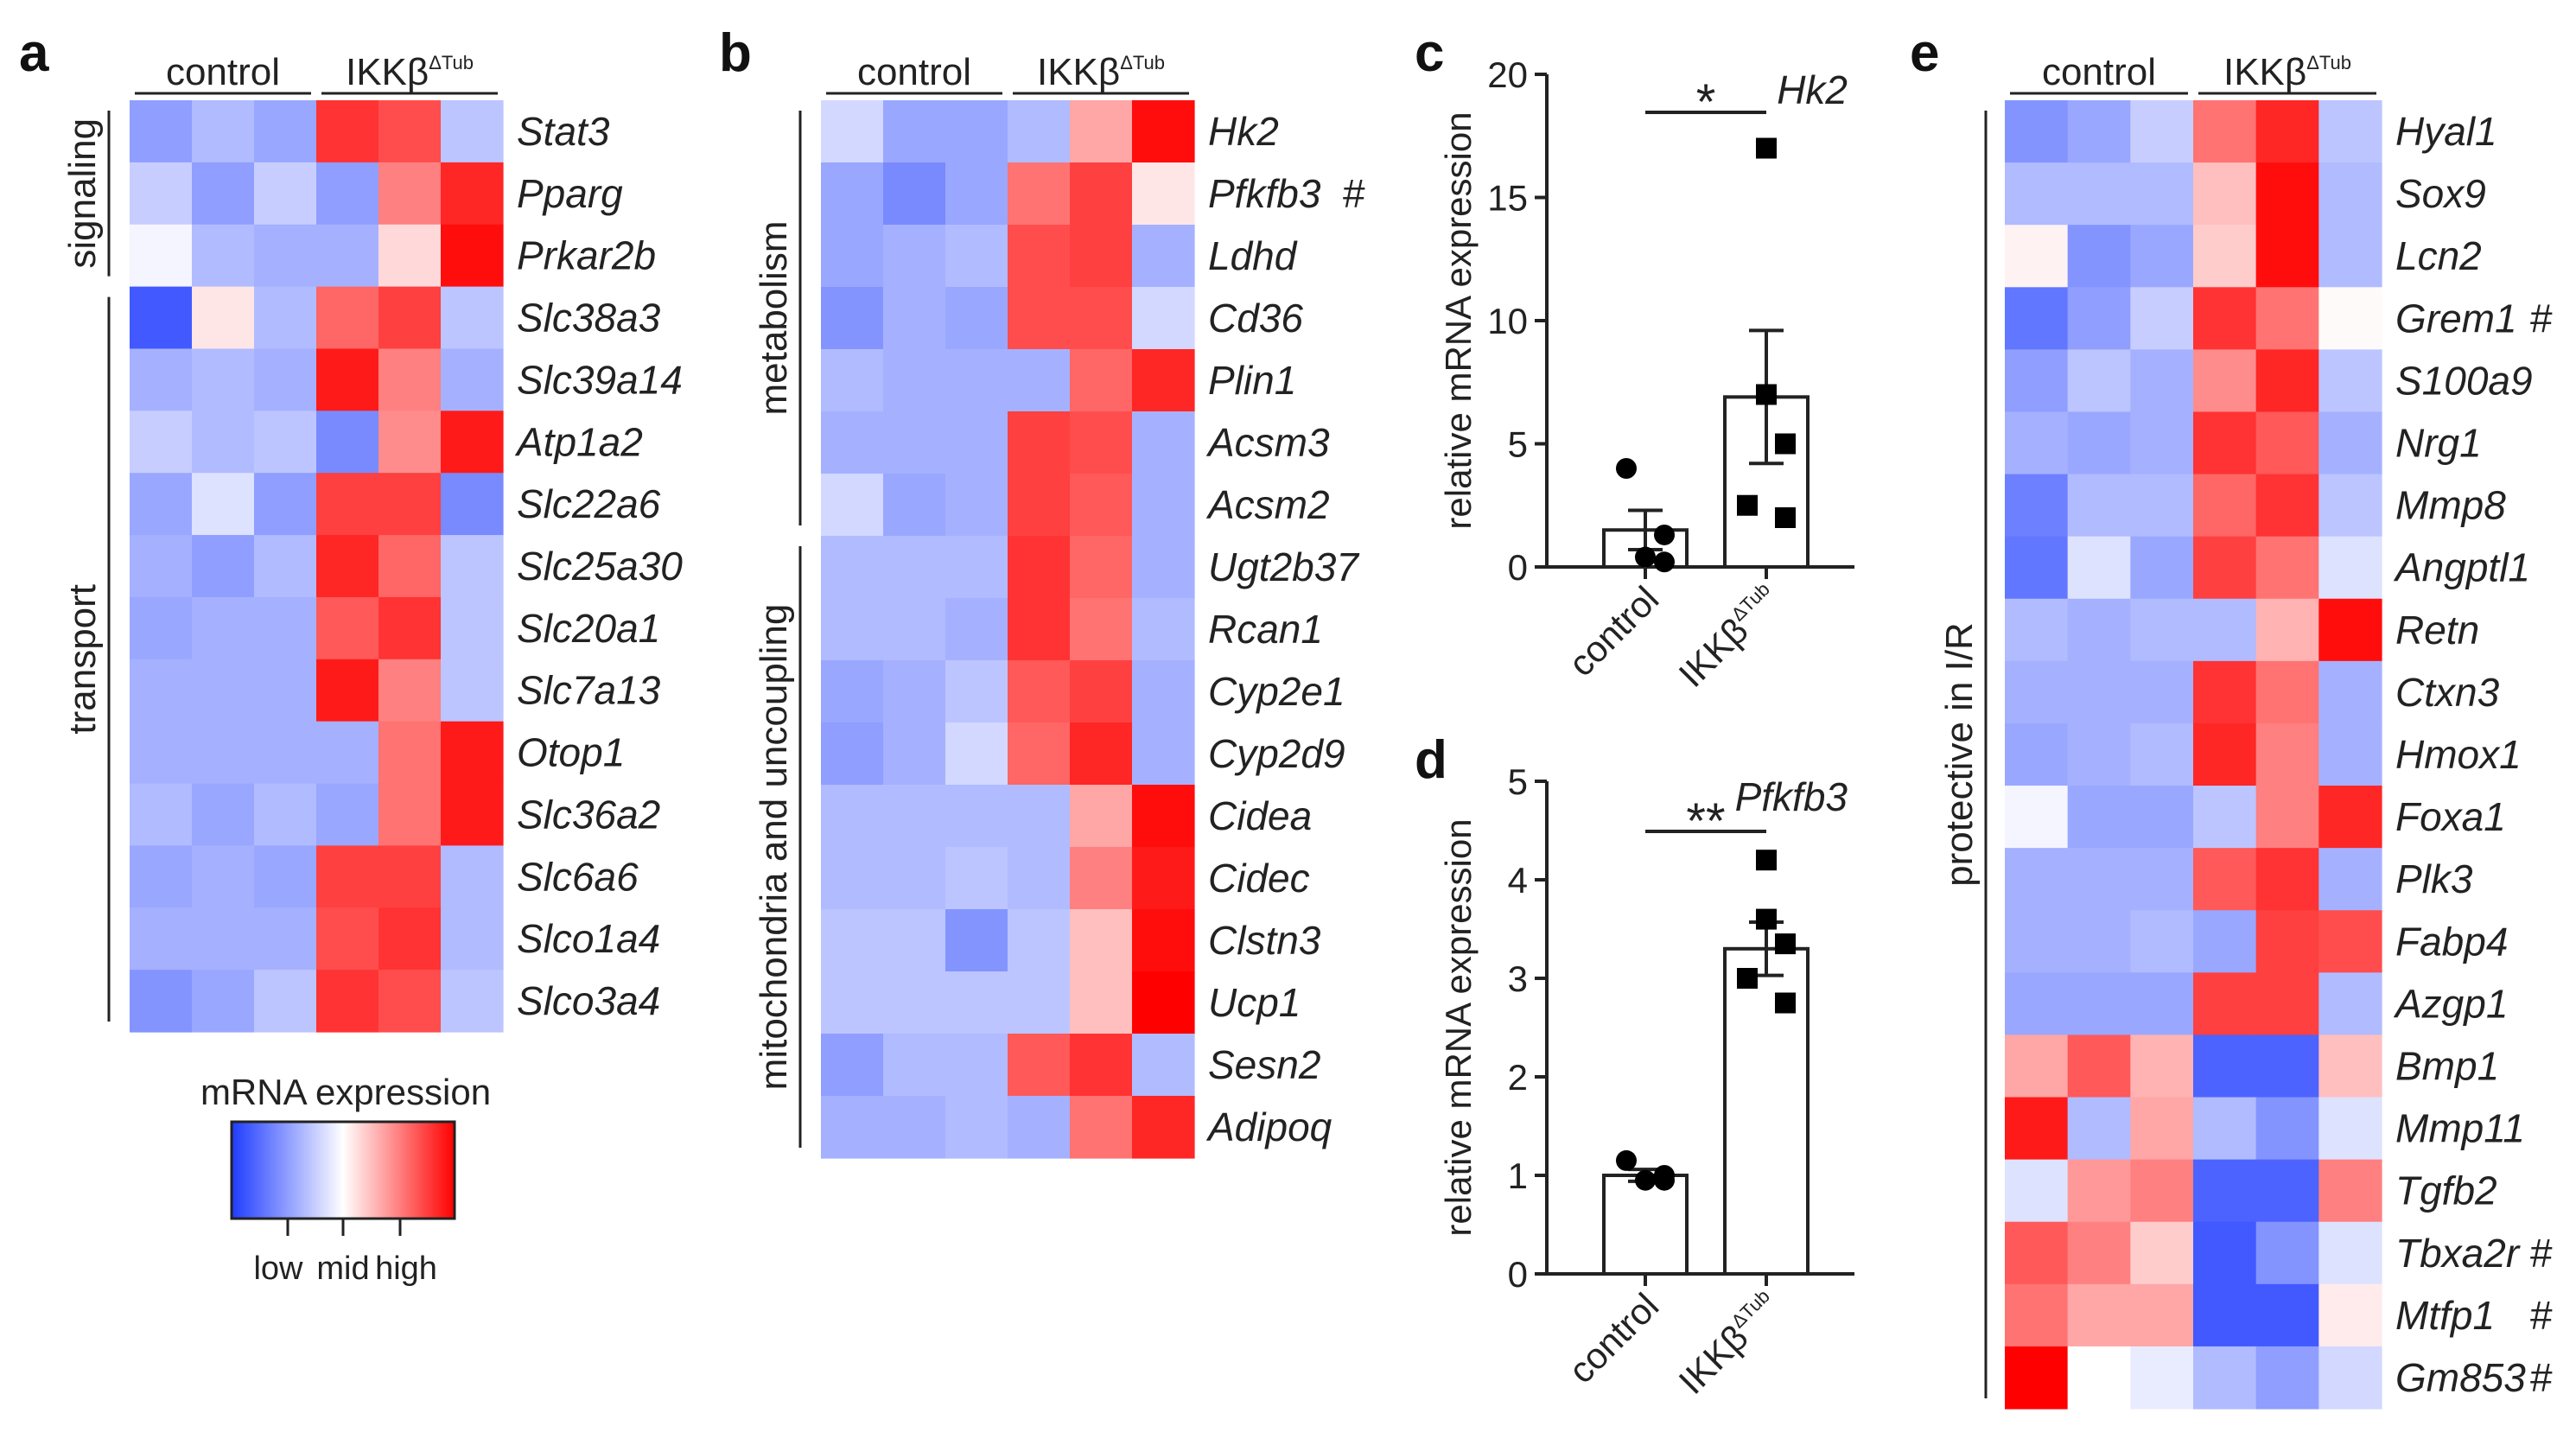 Image resolution: width=2576 pixels, height=1445 pixels. I want to click on y-tick-label-c-15: 15, so click(1507, 198).